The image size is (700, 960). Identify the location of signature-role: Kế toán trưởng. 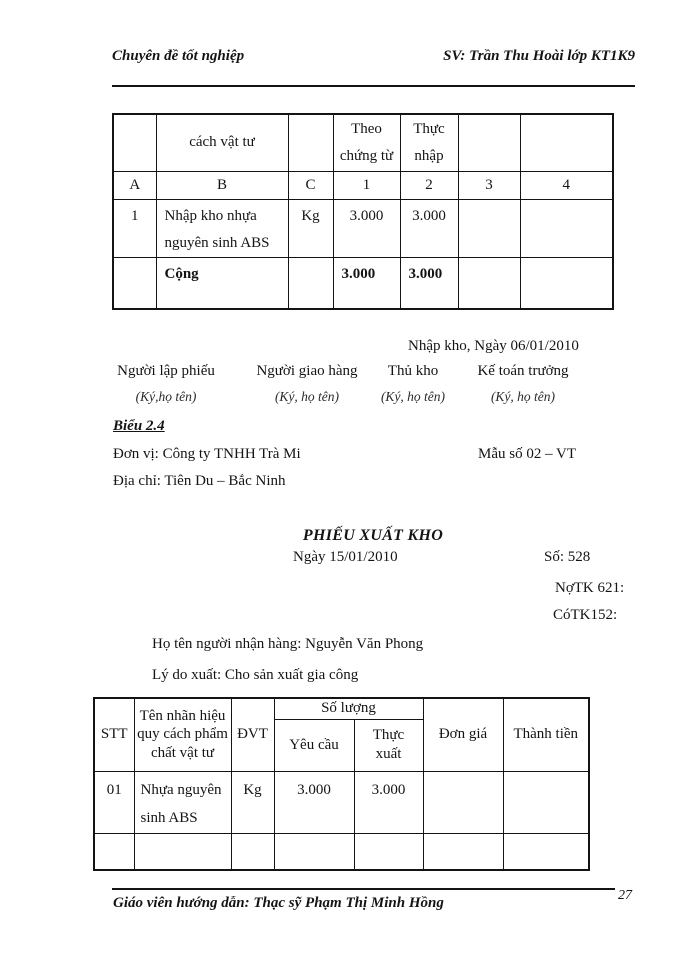
(523, 371).